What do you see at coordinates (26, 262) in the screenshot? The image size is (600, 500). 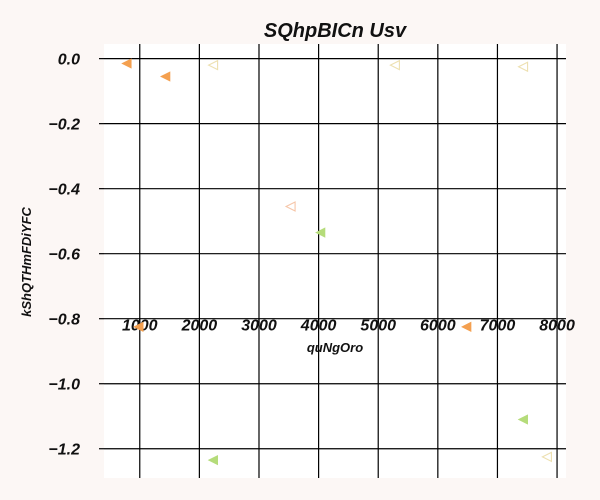 I see `y-axis-label: kShQTHmFDiYFC` at bounding box center [26, 262].